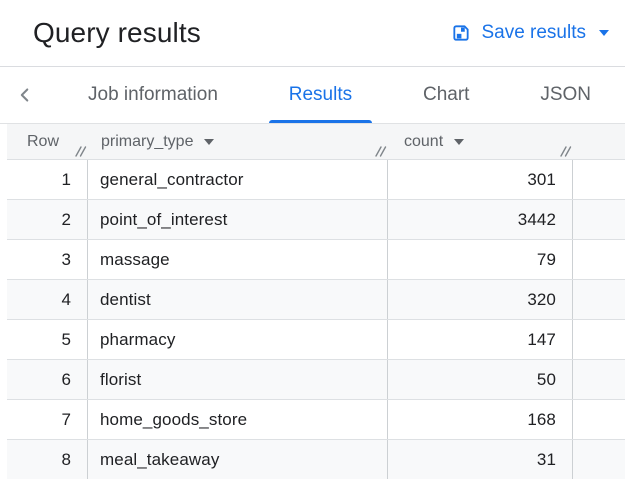 Image resolution: width=625 pixels, height=479 pixels. I want to click on count-cell: 320, so click(480, 299).